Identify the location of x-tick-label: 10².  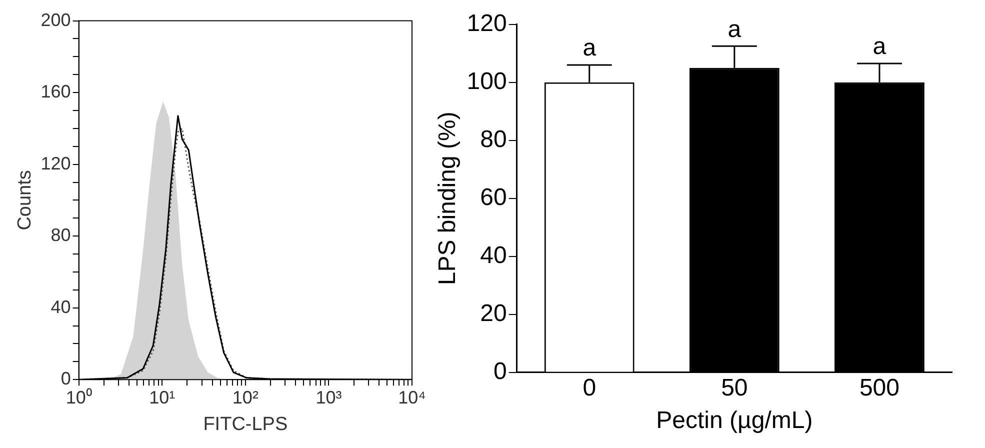
(245, 397).